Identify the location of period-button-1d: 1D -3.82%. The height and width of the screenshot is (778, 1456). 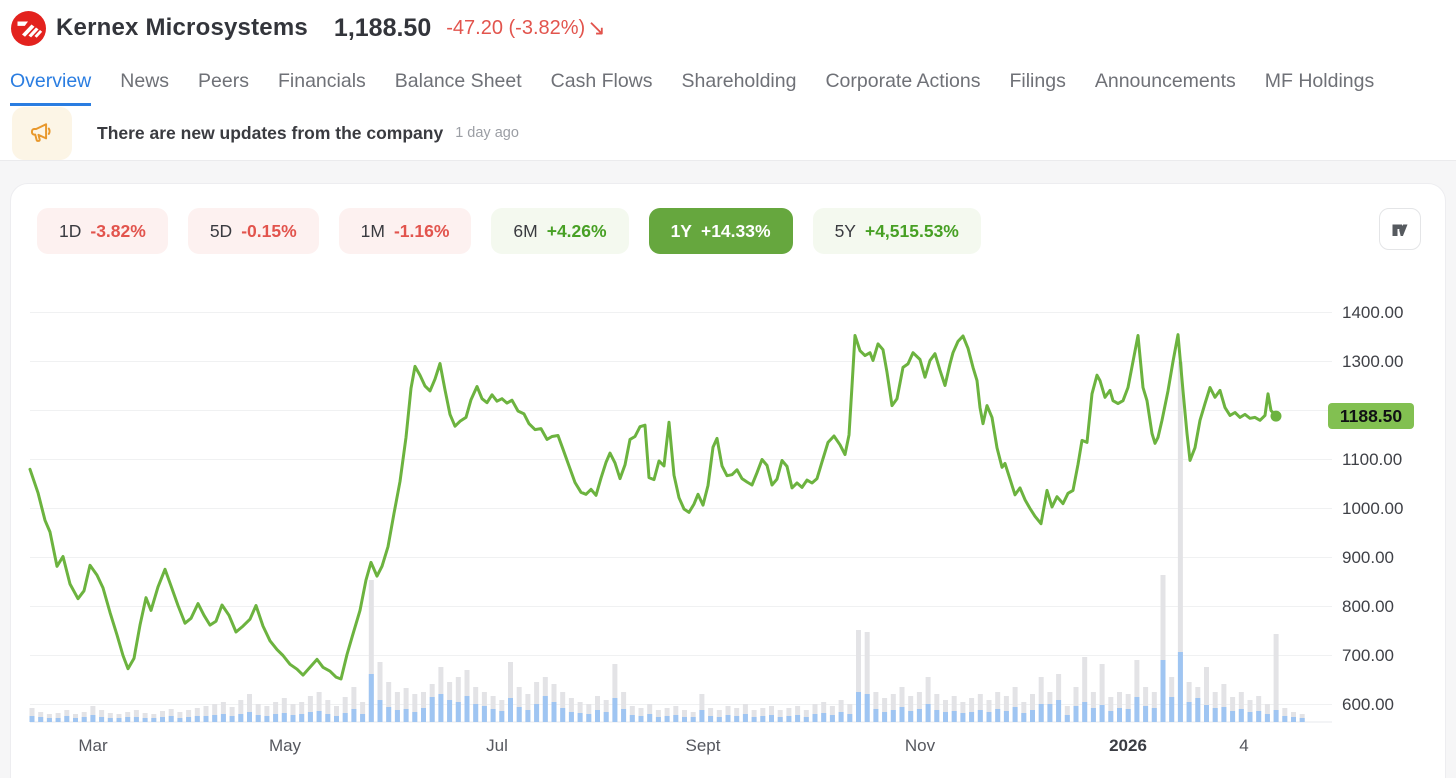
(102, 231).